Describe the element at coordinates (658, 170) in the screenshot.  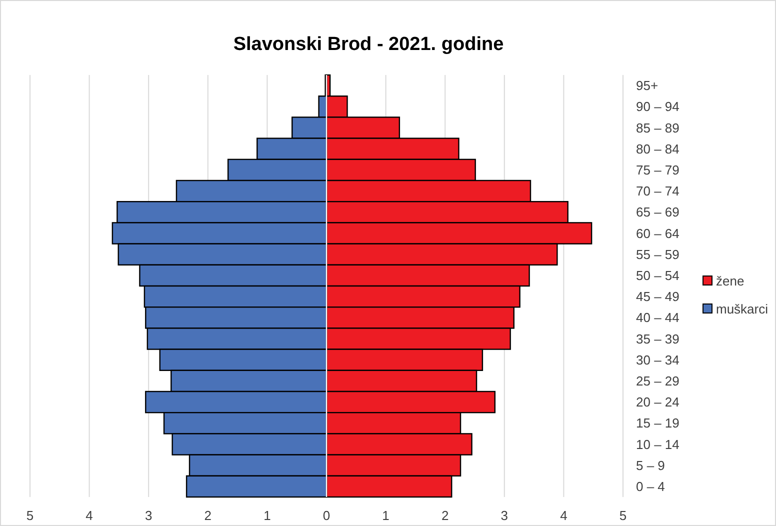
I see `y-tick-label: 75 – 79` at that location.